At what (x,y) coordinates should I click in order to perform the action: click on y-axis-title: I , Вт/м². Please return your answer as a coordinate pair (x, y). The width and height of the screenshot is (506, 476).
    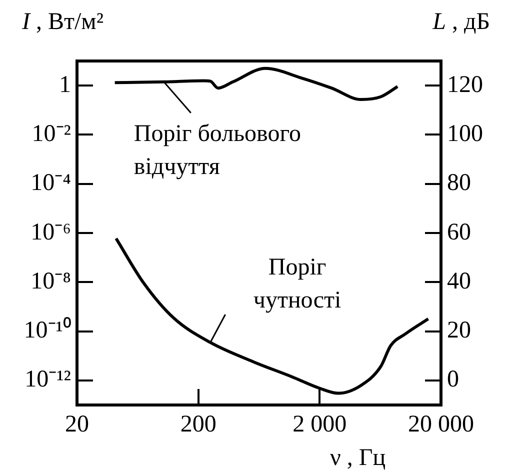
    Looking at the image, I should click on (63, 22).